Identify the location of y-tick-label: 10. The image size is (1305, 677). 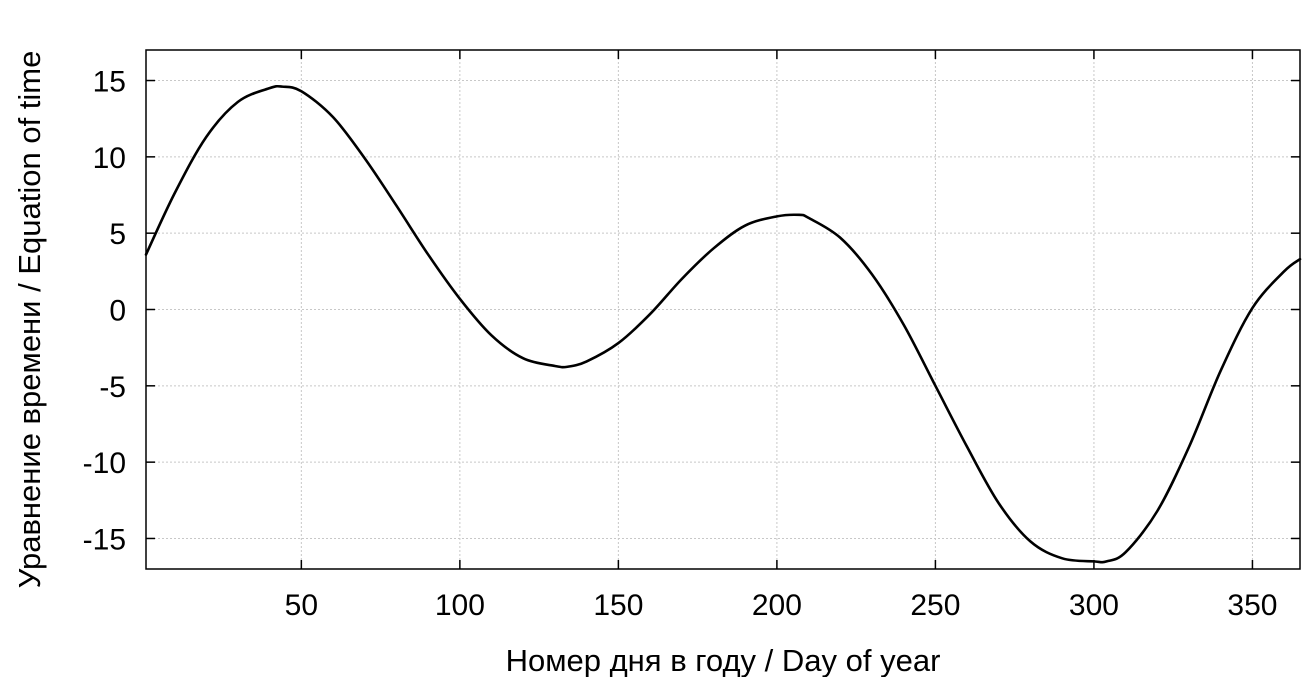
(109, 158).